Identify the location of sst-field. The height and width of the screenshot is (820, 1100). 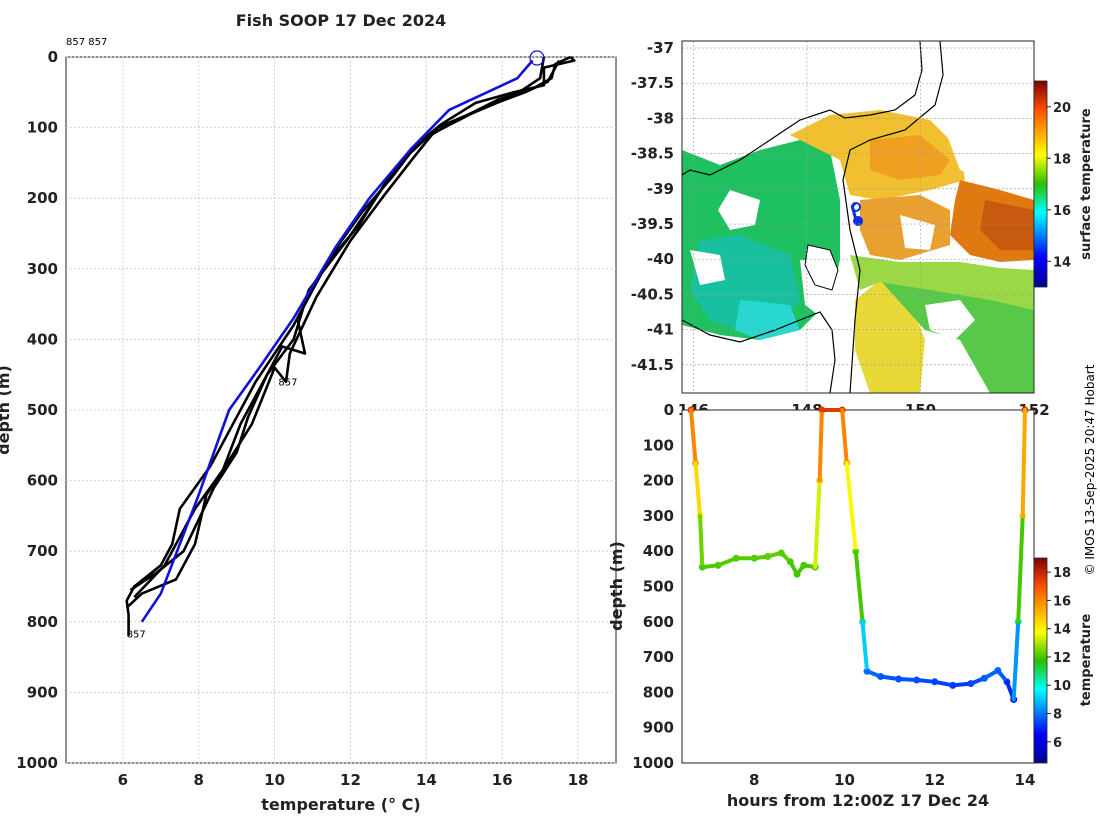
(858, 217).